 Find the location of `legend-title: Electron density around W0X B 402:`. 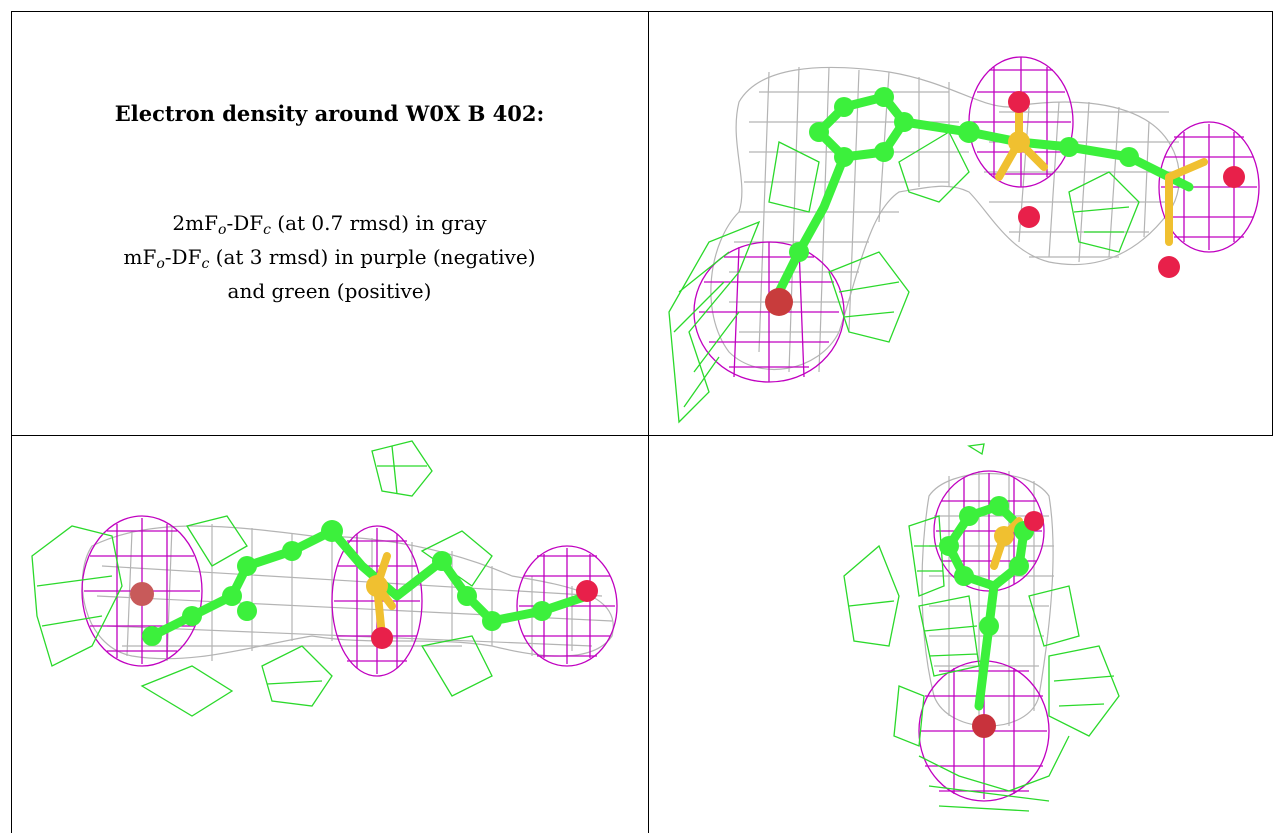

legend-title: Electron density around W0X B 402: is located at coordinates (329, 113).